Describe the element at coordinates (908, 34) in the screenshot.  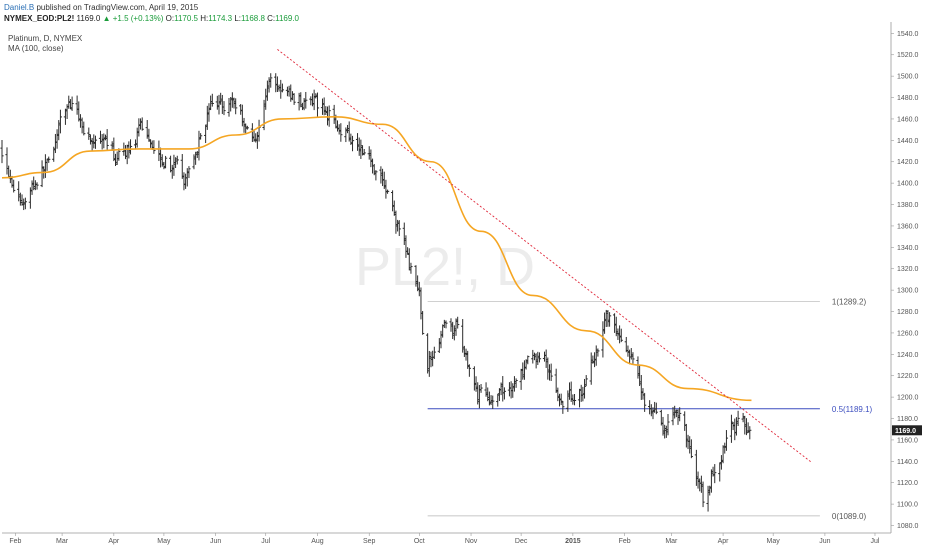
I see `y-tick-label: 1540.0` at that location.